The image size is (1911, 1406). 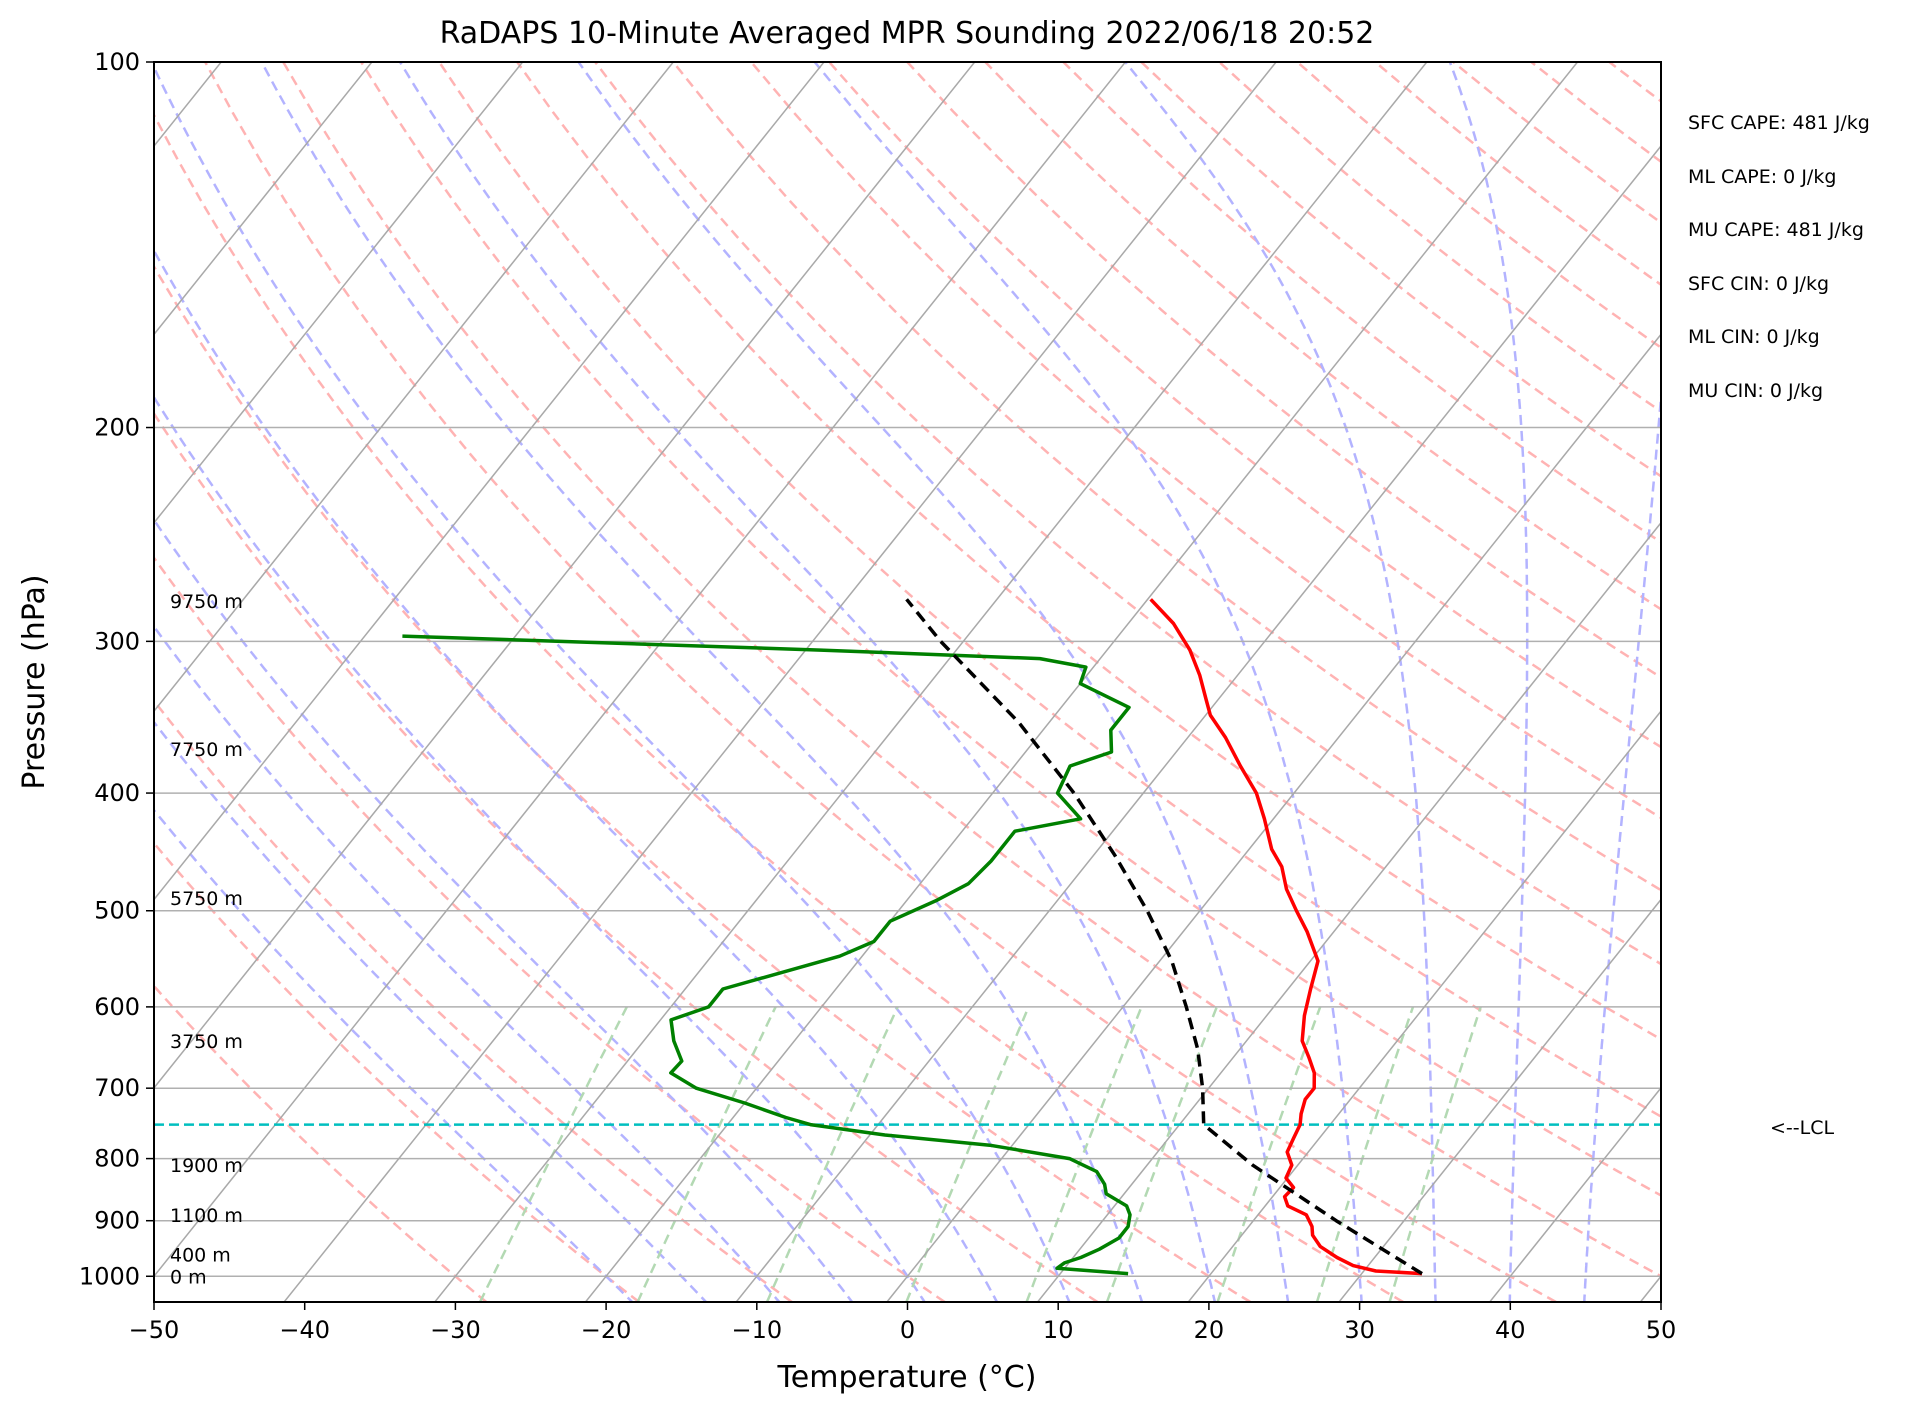 I want to click on y-tick-label: 300, so click(x=117, y=641).